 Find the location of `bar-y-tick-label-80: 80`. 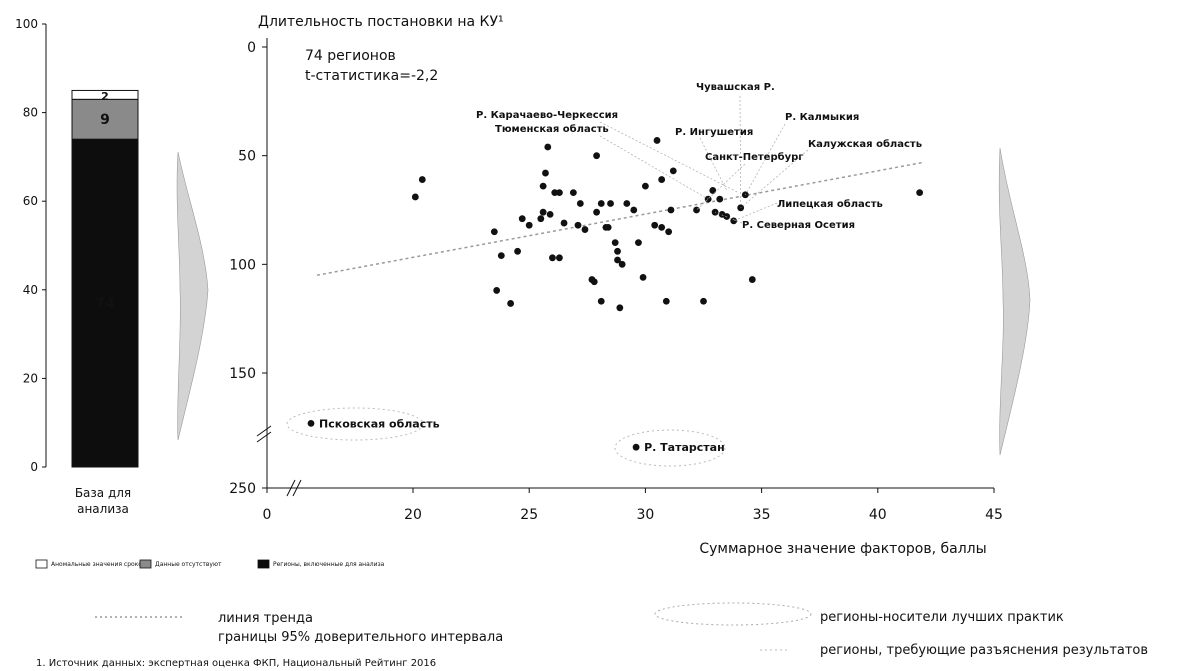

bar-y-tick-label-80: 80 is located at coordinates (30, 113).